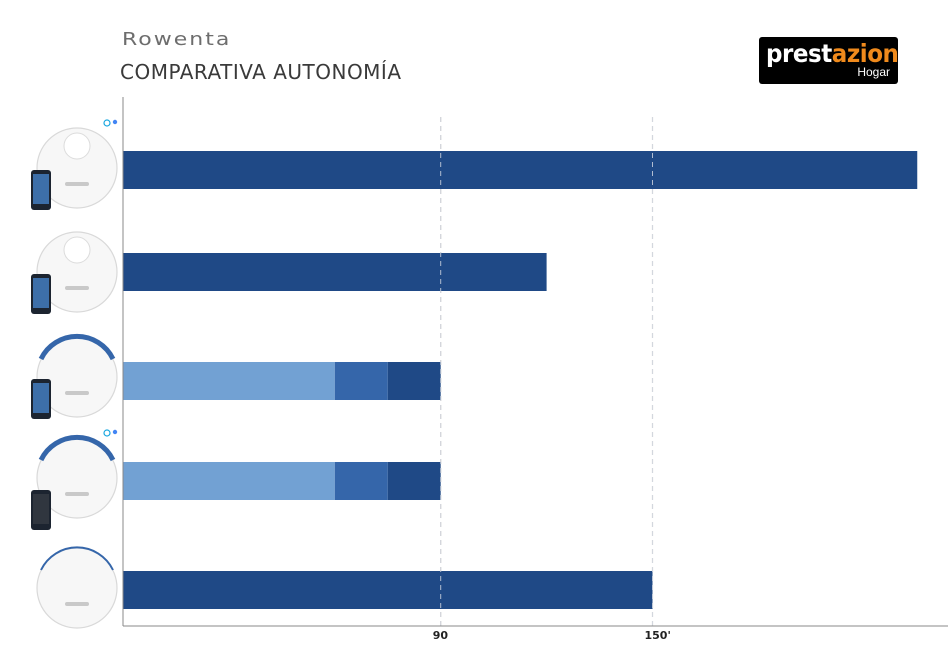 The height and width of the screenshot is (660, 950). Describe the element at coordinates (552, 635) in the screenshot. I see `tick-labels: 90 150'` at that location.